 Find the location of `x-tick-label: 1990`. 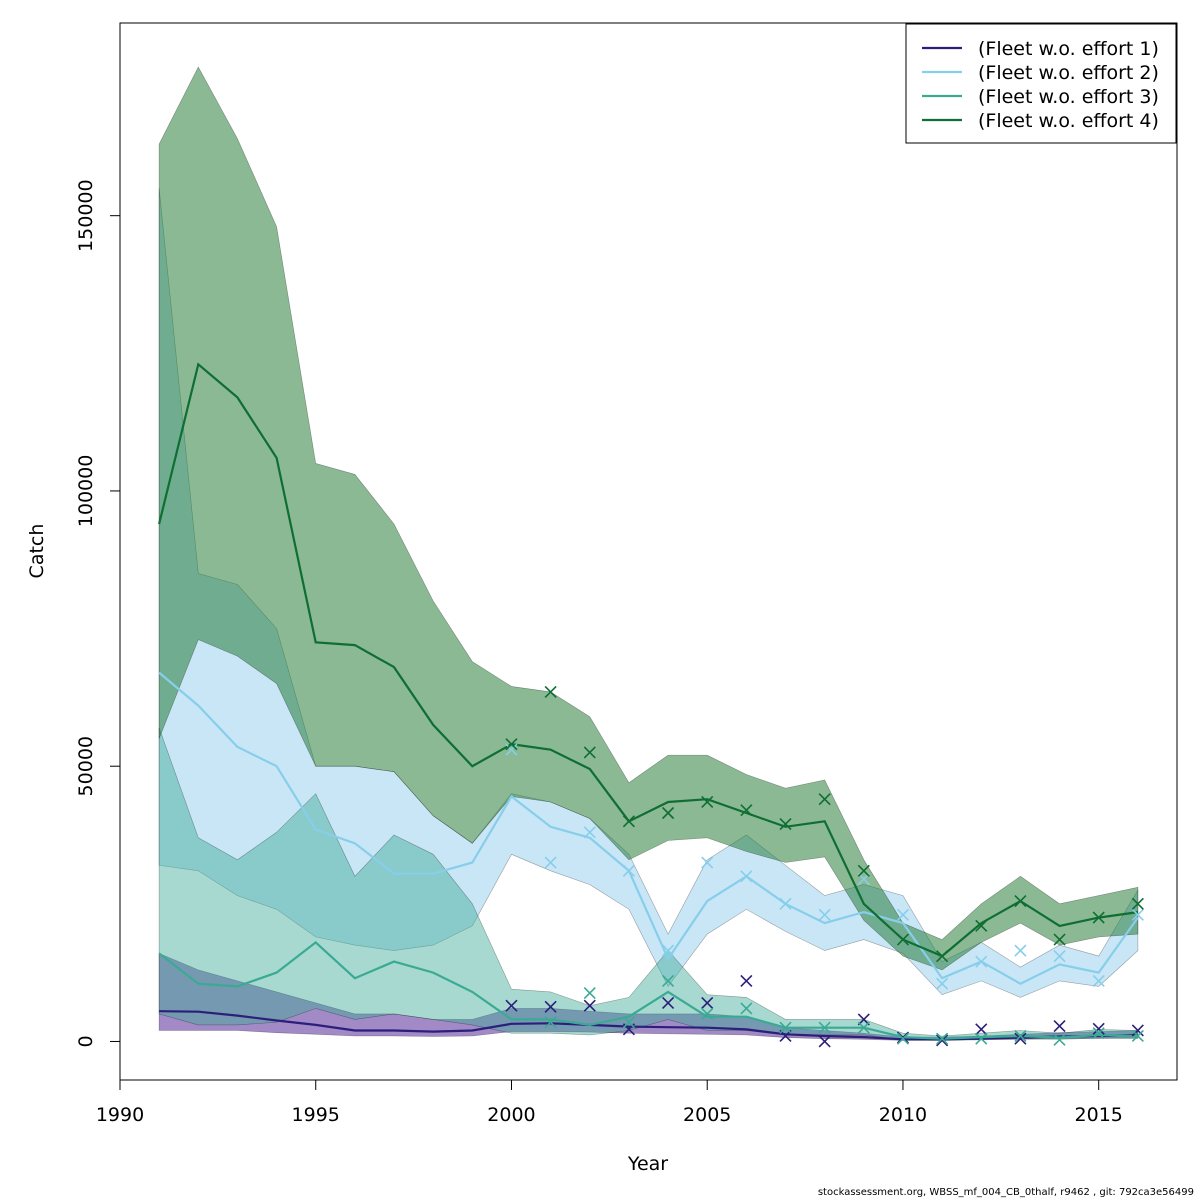

x-tick-label: 1990 is located at coordinates (120, 1115).